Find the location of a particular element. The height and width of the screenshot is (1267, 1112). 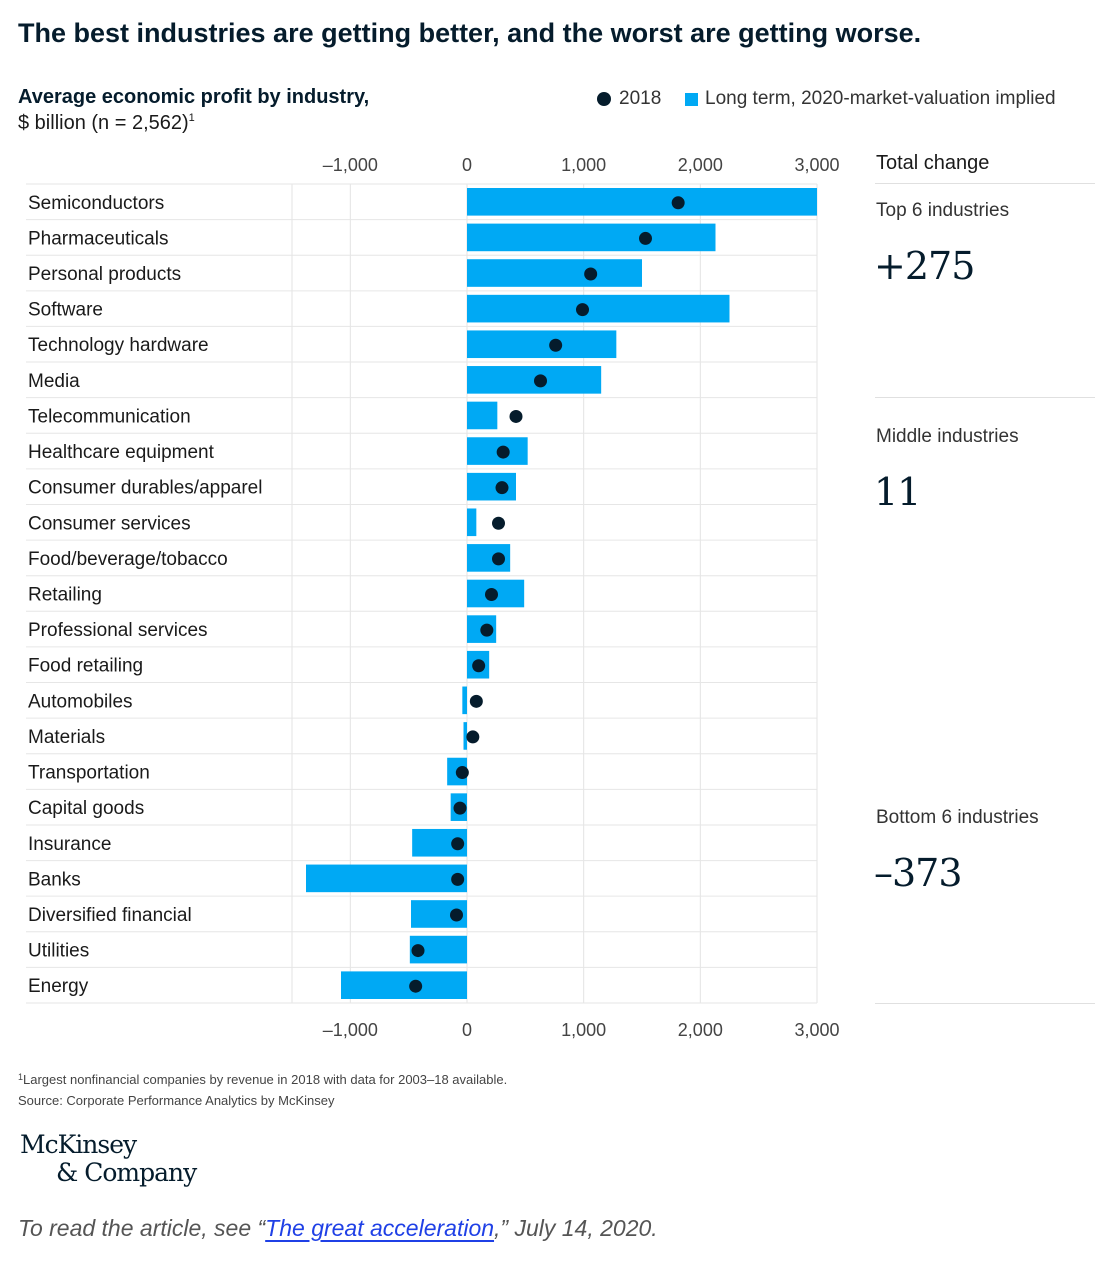

category-label: Food/beverage/tobacco is located at coordinates (128, 559).